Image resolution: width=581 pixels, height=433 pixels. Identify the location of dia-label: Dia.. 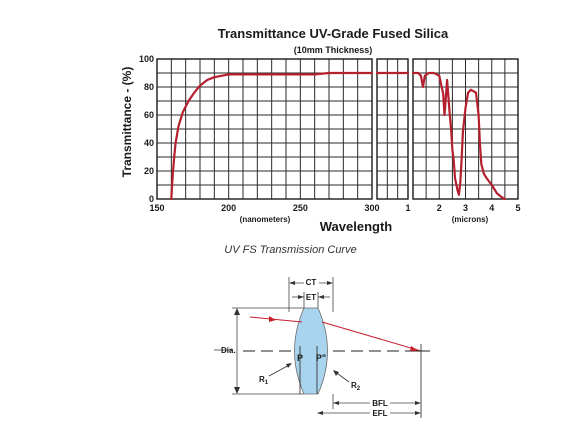
(228, 350).